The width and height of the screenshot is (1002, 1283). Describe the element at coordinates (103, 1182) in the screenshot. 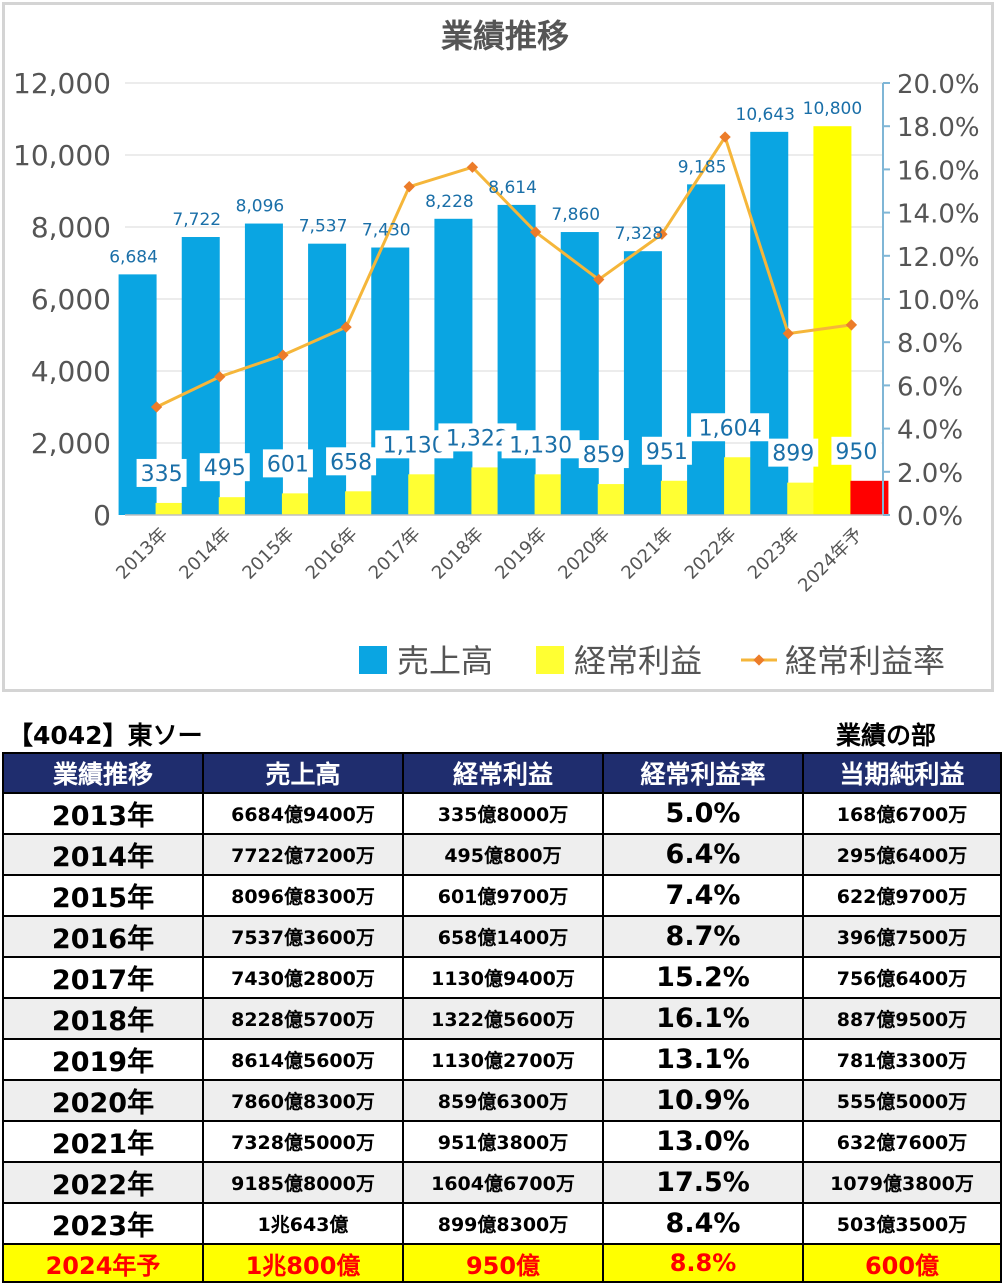

I see `period-cell: 2022年` at that location.